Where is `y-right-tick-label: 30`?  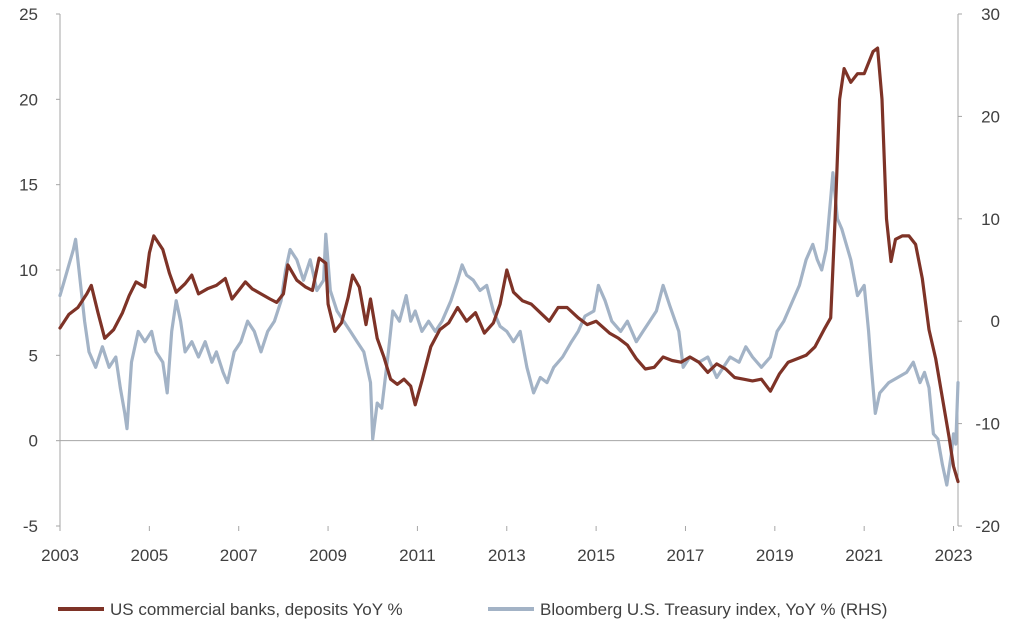
y-right-tick-label: 30 is located at coordinates (990, 14).